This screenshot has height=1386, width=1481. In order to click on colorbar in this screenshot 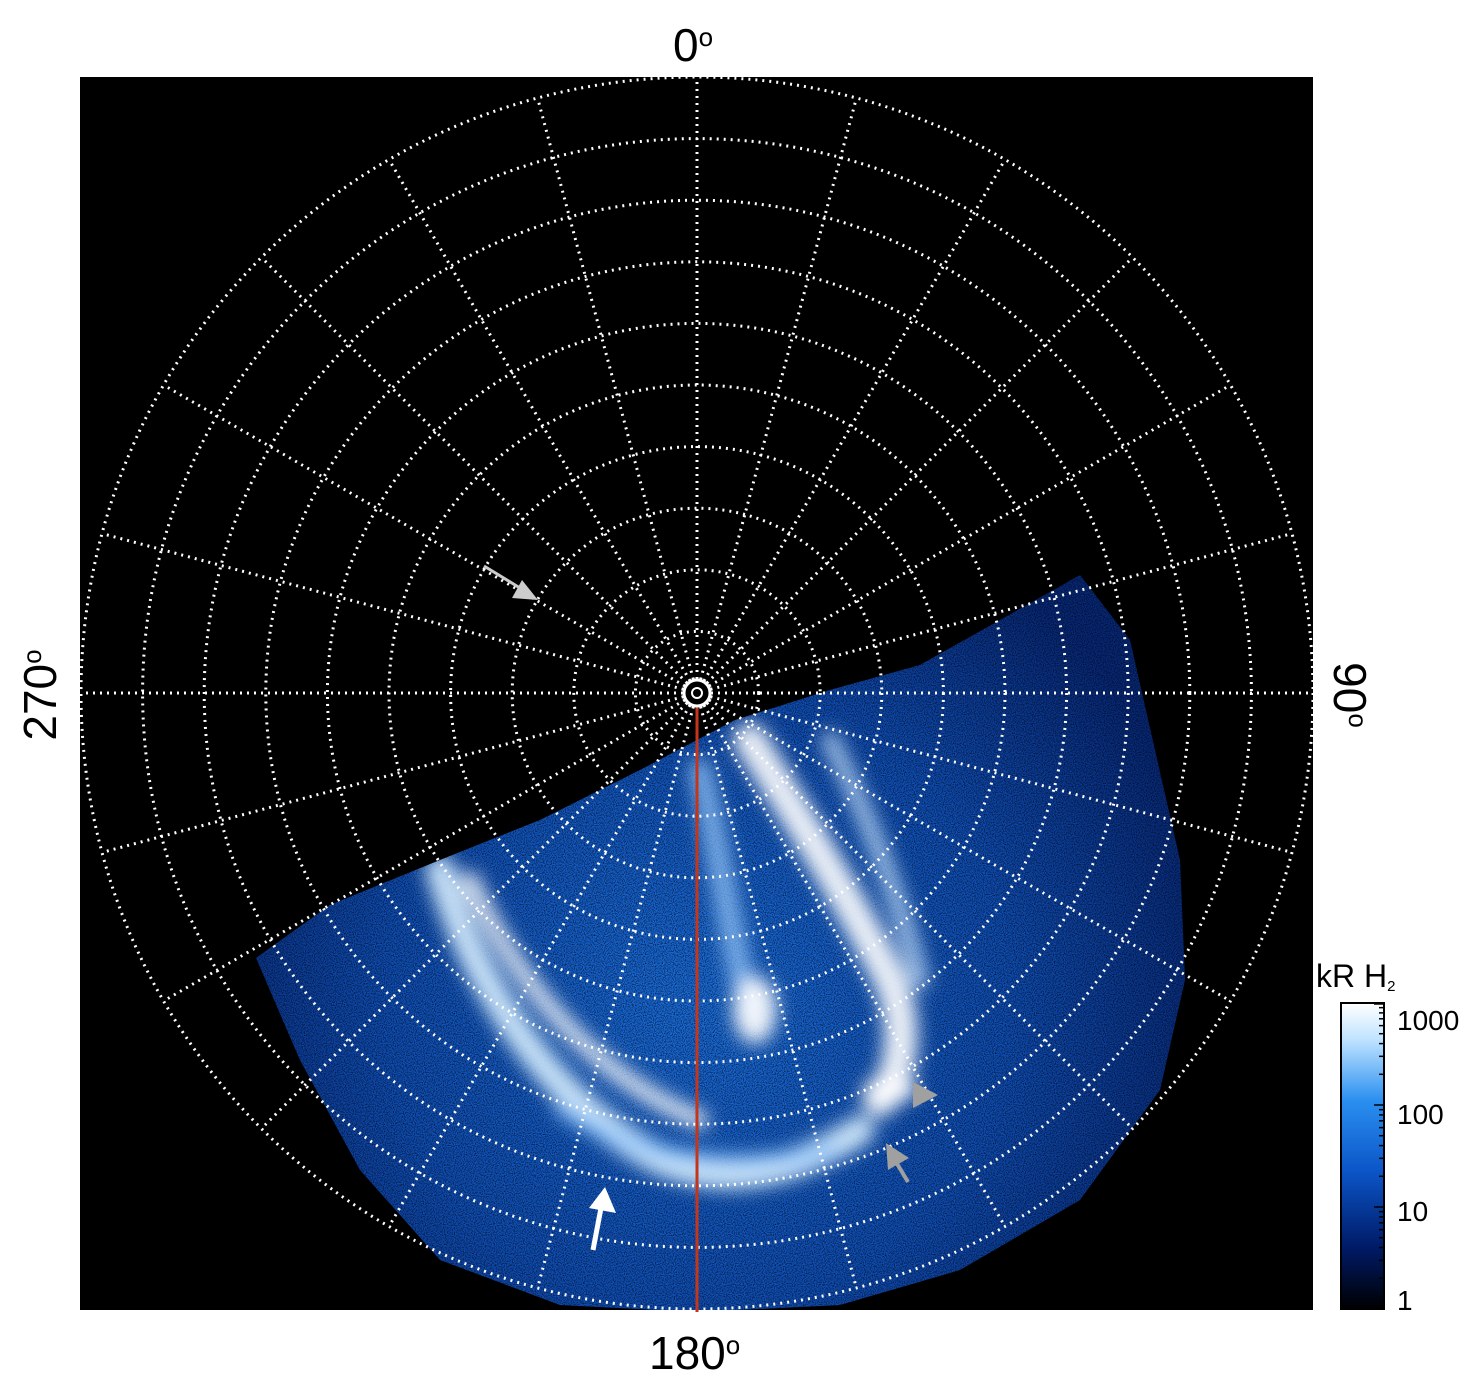, I will do `click(1362, 1156)`.